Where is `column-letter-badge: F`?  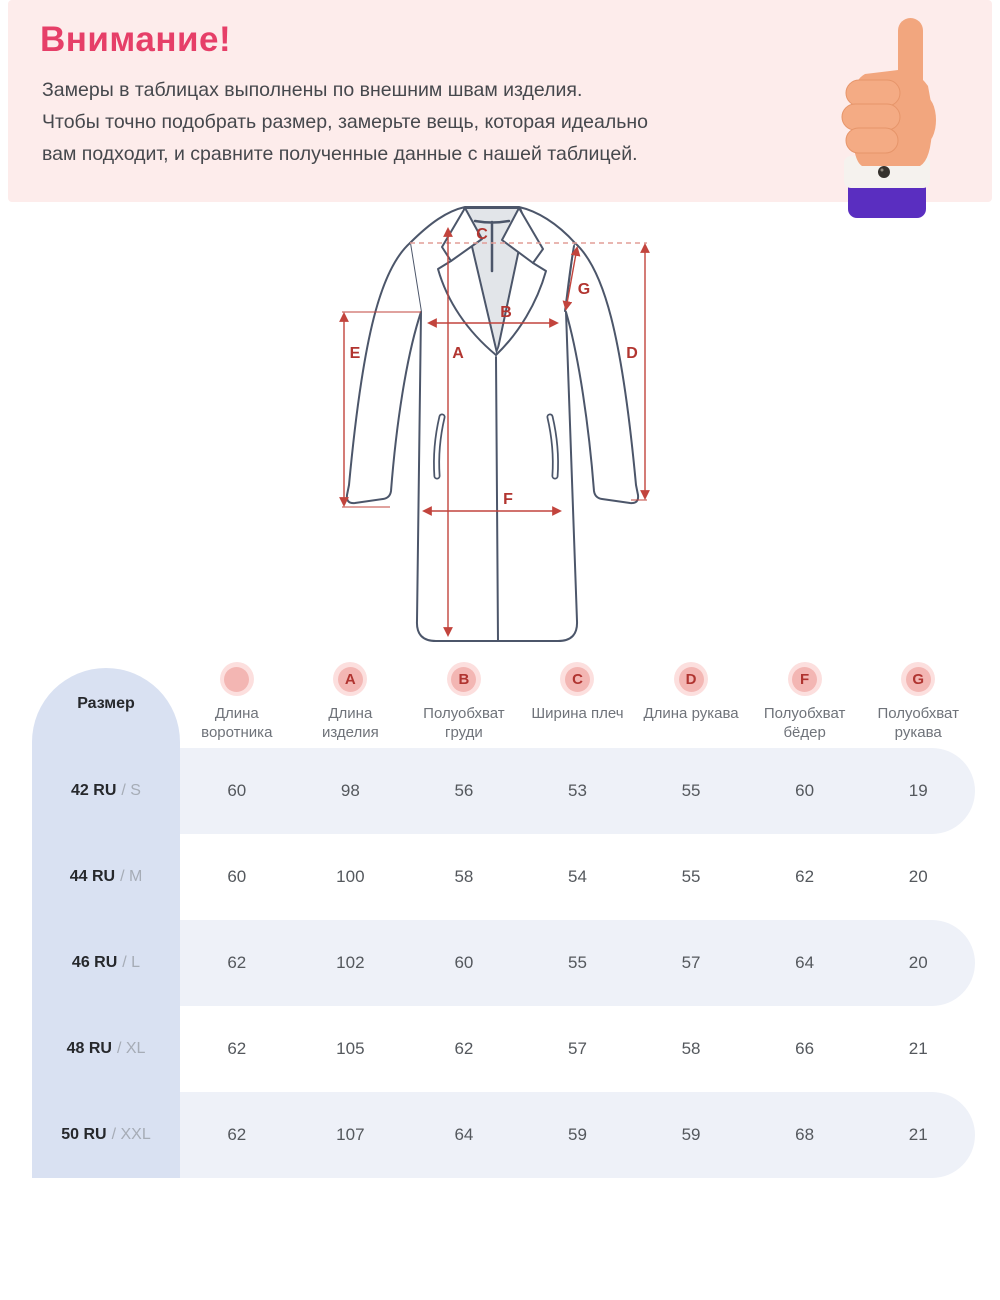
column-letter-badge: F is located at coordinates (804, 679).